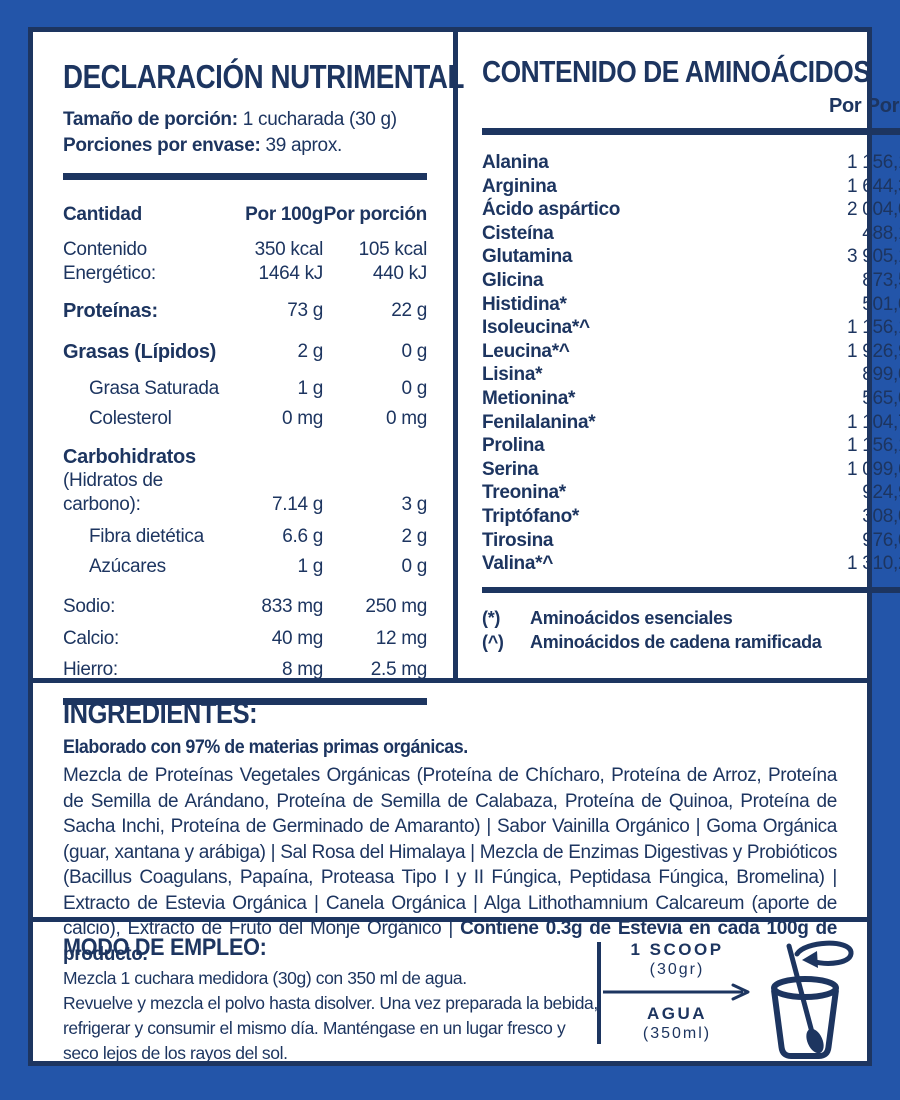 The height and width of the screenshot is (1100, 900). I want to click on serving-size-line: Tamaño de porción: 1 cucharada (30 g), so click(245, 120).